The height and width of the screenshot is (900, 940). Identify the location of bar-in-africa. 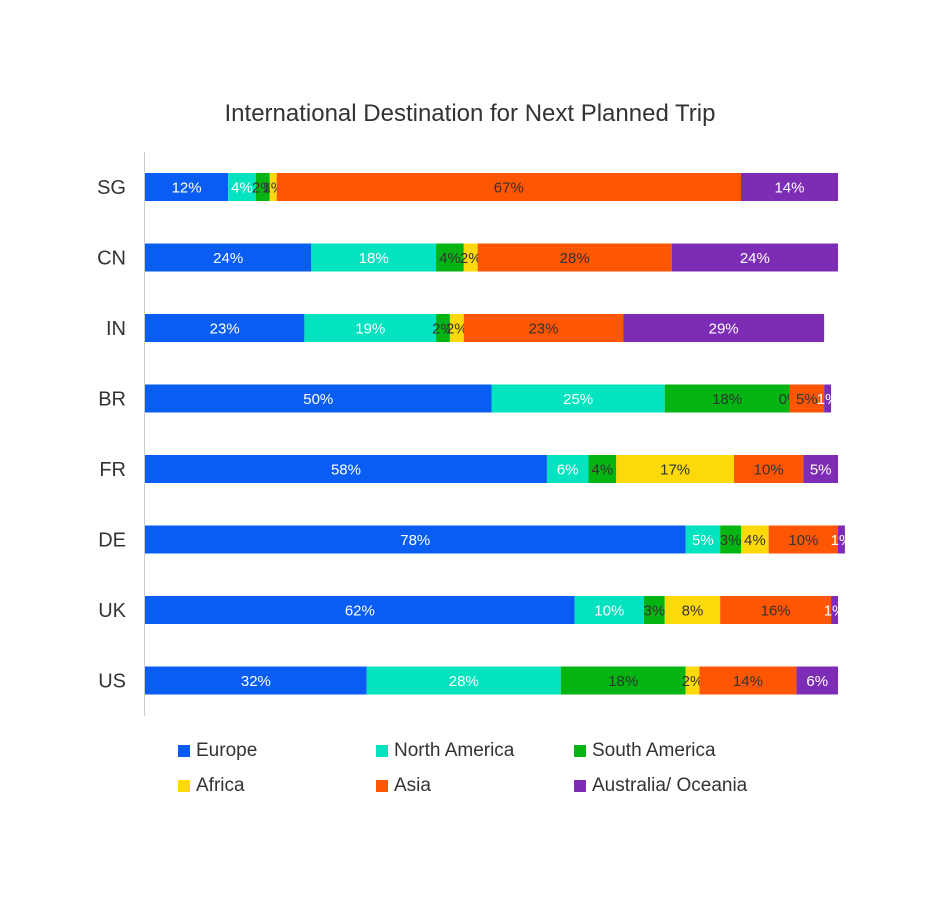
(456, 328).